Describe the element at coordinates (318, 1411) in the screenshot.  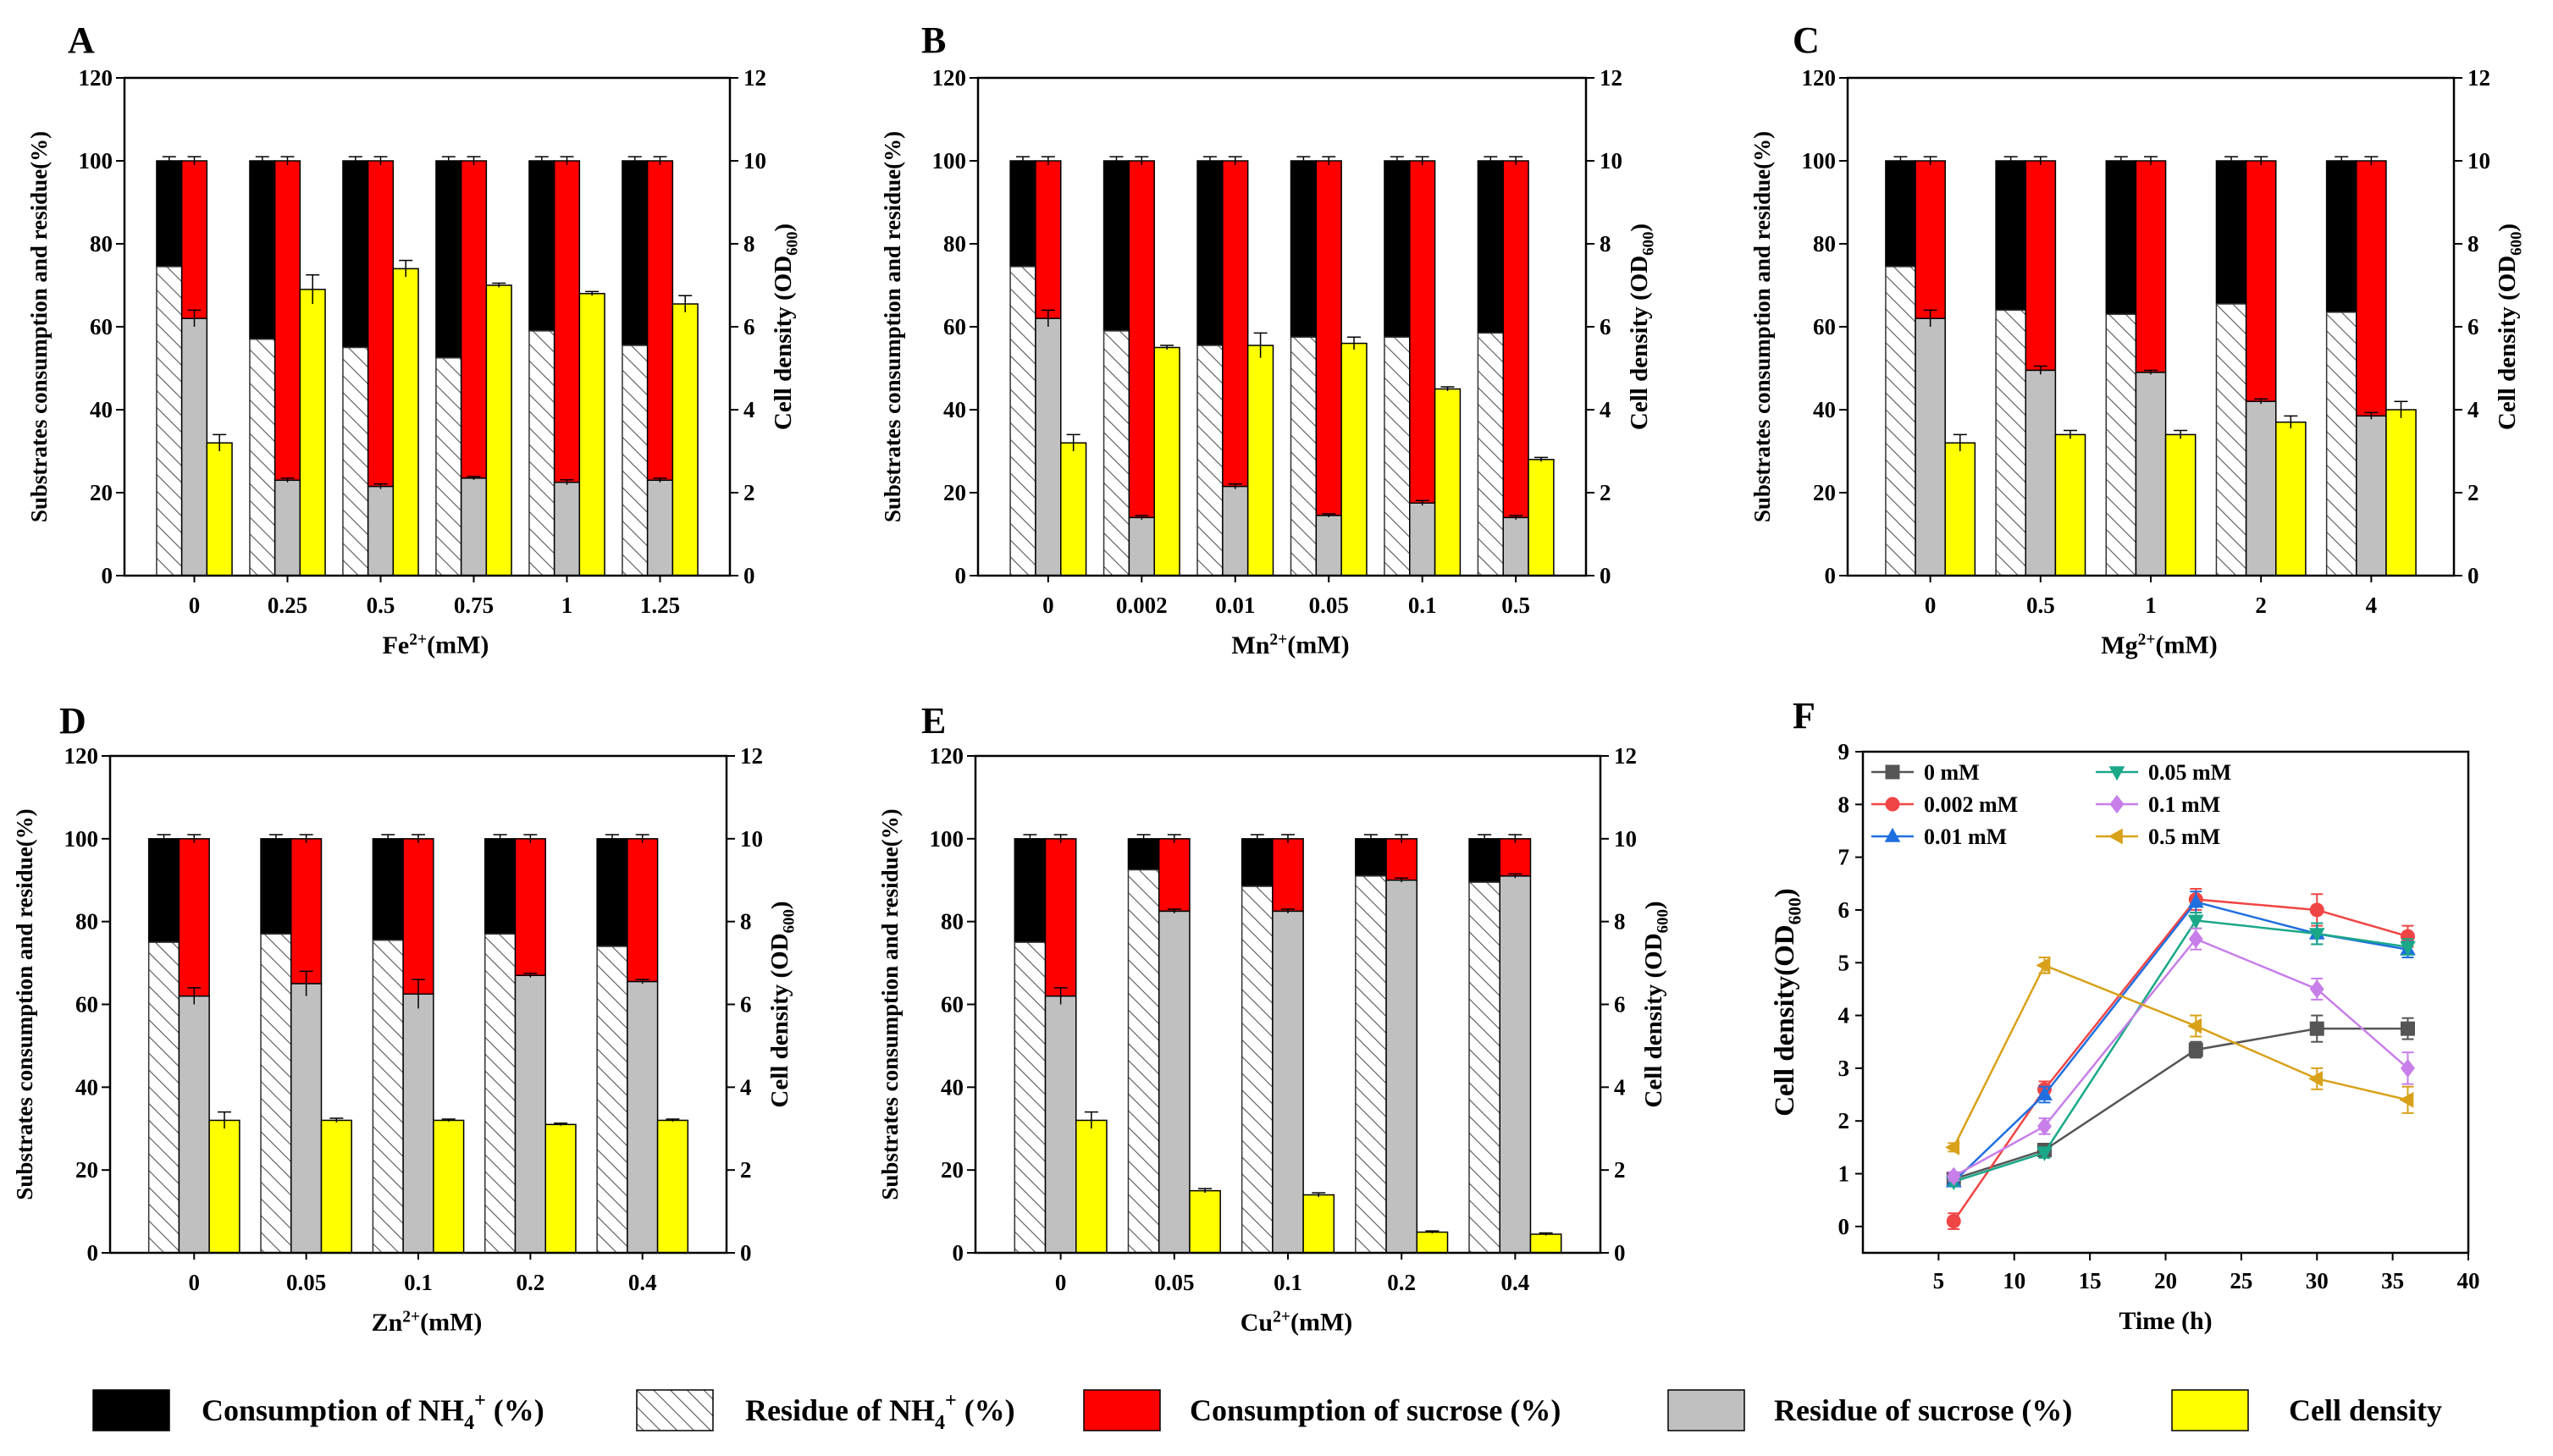
I see `legend-item-nh4_consumption: Consumption of NH4+ (%)` at that location.